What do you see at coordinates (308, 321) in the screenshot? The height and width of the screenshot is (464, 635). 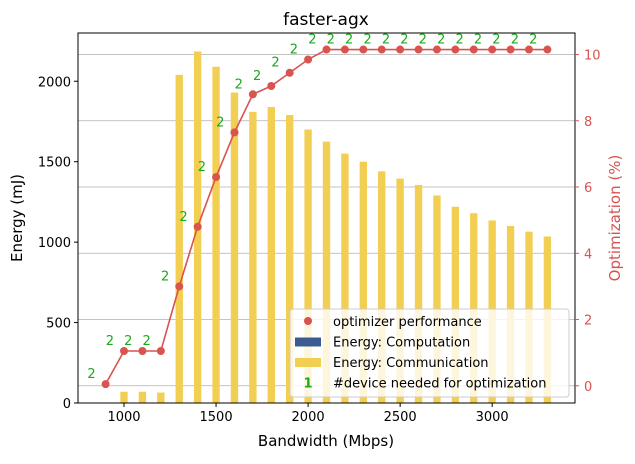 I see `legend-marker-optimizer` at bounding box center [308, 321].